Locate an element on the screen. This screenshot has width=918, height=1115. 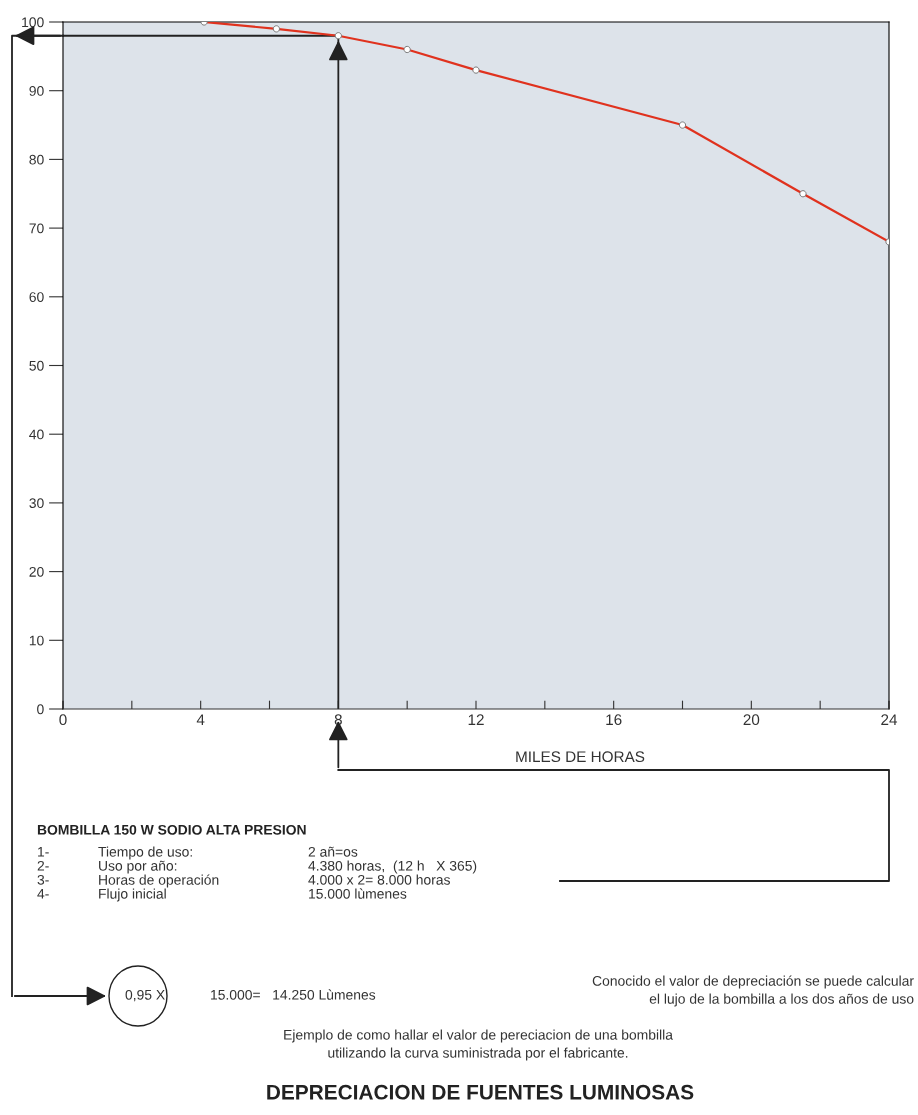
text: 4.380 horas, (12 h X 365) is located at coordinates (392, 867).